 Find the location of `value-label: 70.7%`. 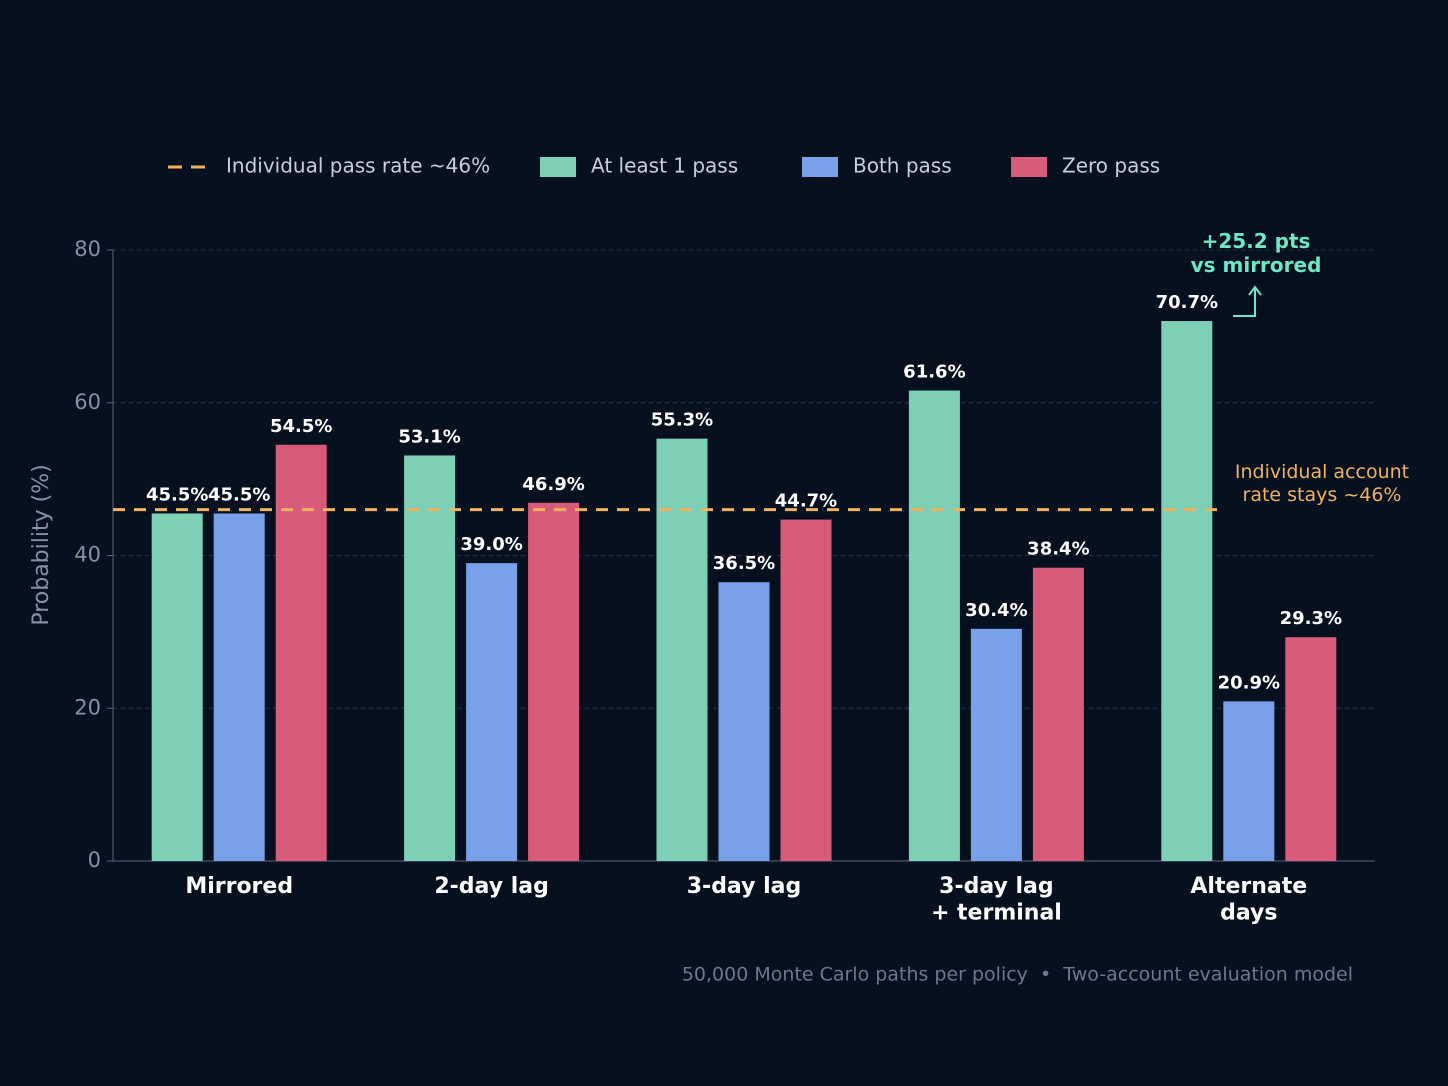

value-label: 70.7% is located at coordinates (1187, 302).